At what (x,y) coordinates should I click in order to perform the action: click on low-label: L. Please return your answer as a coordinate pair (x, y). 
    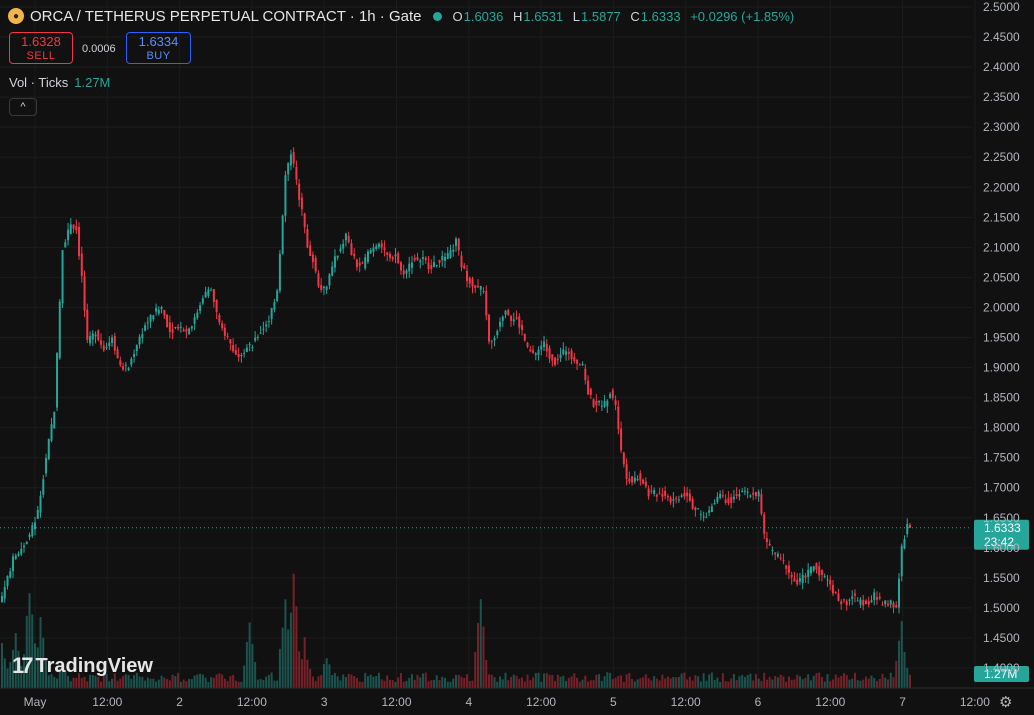
    Looking at the image, I should click on (576, 16).